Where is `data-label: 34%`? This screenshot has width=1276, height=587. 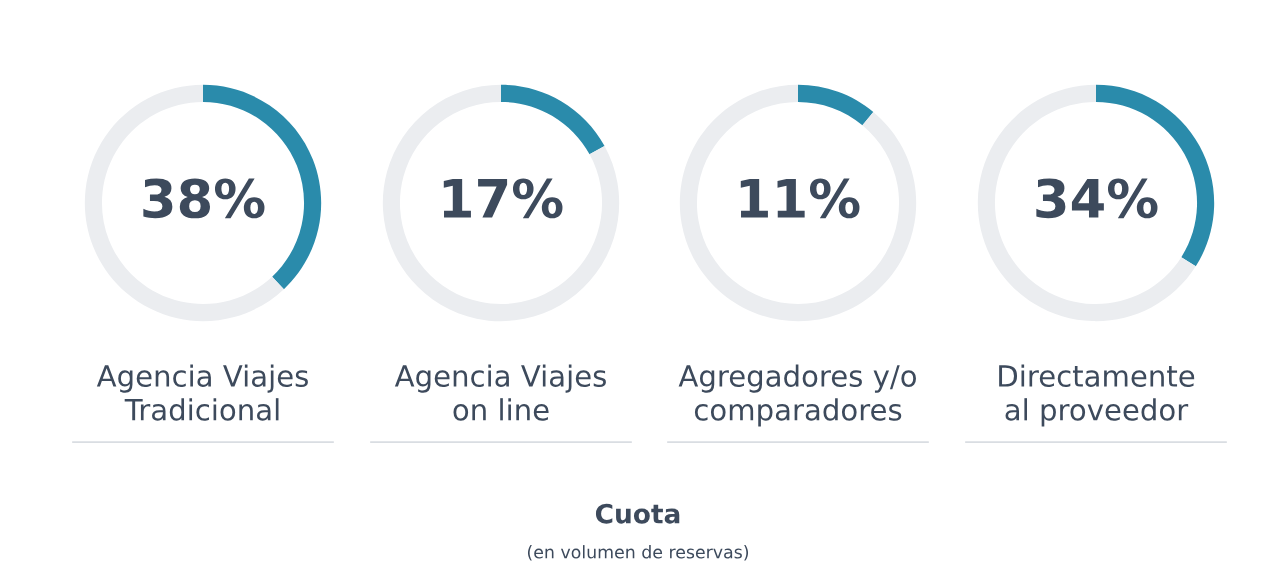
data-label: 34% is located at coordinates (1097, 198).